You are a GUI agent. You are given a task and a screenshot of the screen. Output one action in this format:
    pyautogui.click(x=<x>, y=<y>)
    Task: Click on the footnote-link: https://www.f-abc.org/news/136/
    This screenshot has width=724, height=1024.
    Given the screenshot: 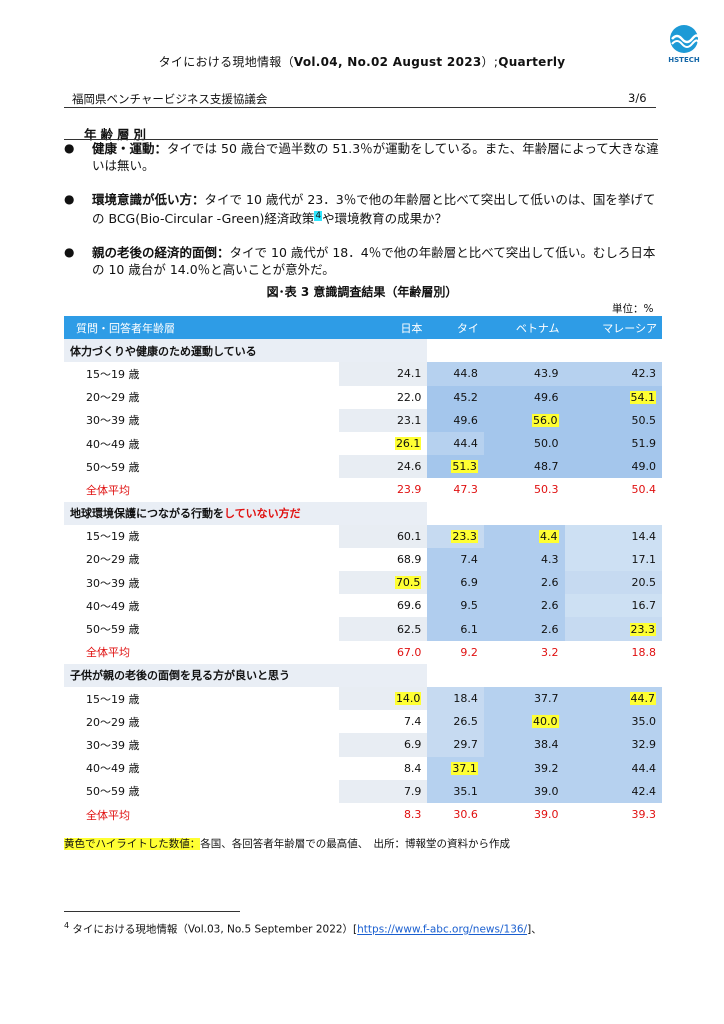 What is the action you would take?
    pyautogui.click(x=442, y=929)
    